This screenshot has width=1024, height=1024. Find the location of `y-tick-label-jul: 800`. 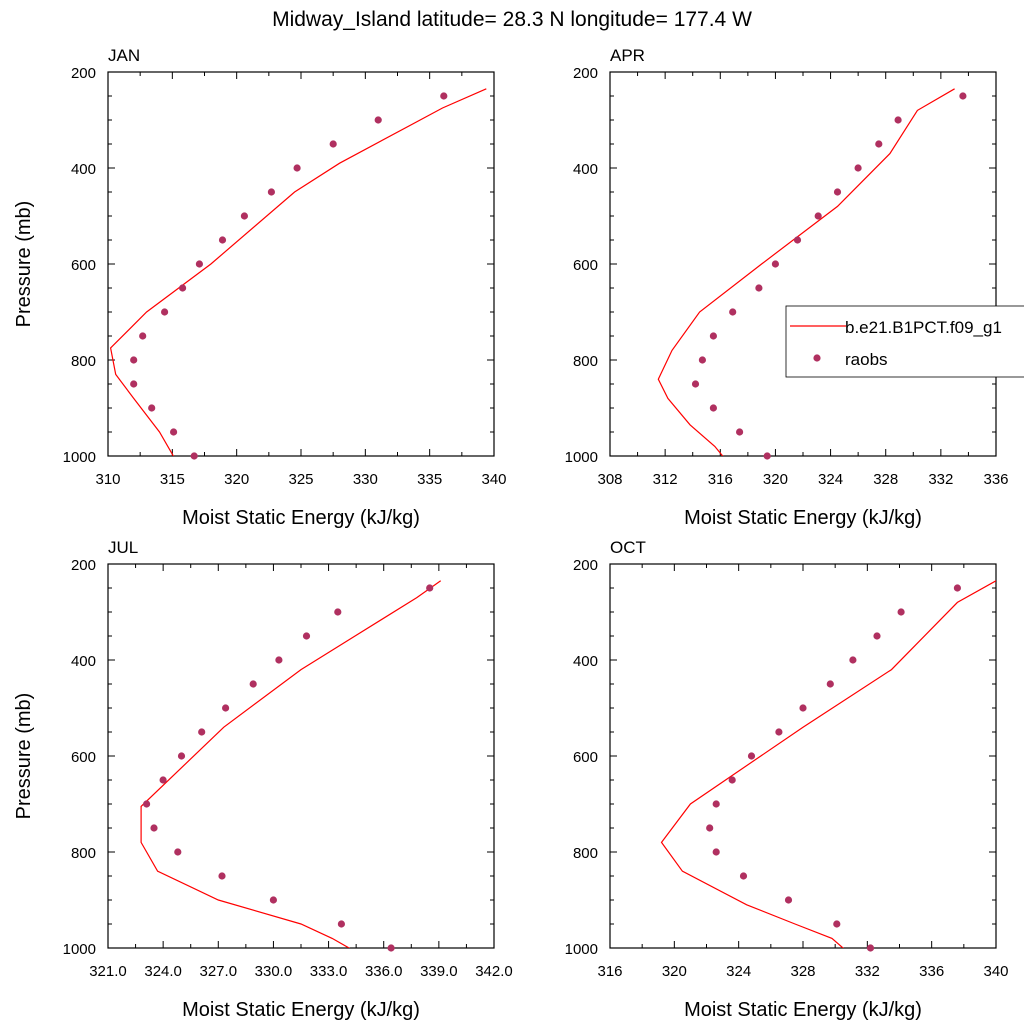

y-tick-label-jul: 800 is located at coordinates (83, 853).